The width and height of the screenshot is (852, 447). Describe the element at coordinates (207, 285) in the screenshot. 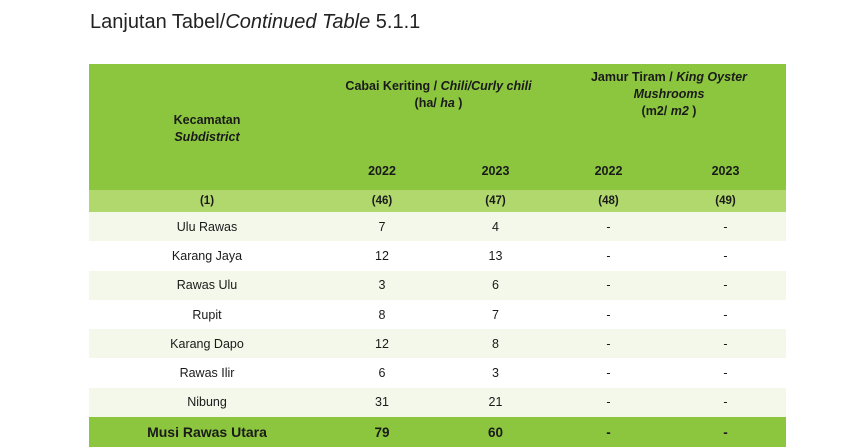

I see `subdistrict-name: Rawas Ulu` at that location.